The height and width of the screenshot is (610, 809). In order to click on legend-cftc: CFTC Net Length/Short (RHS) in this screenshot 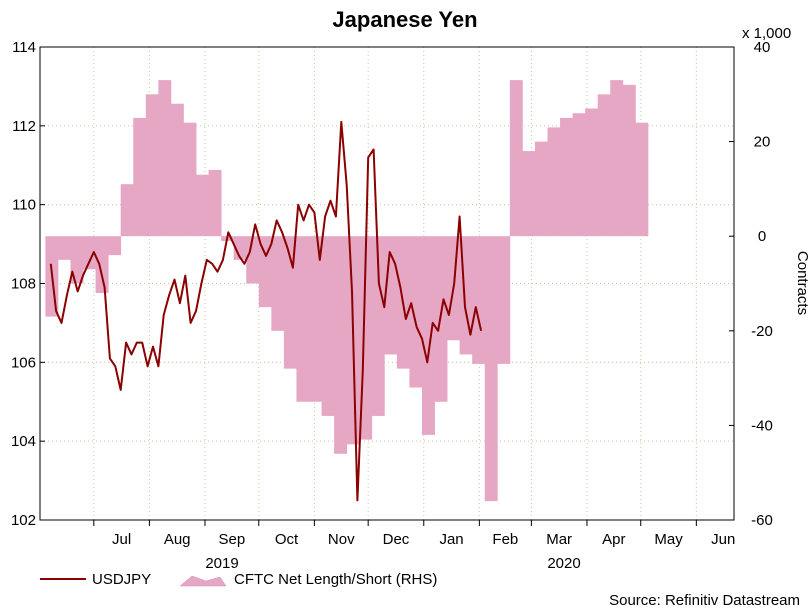, I will do `click(335, 579)`.